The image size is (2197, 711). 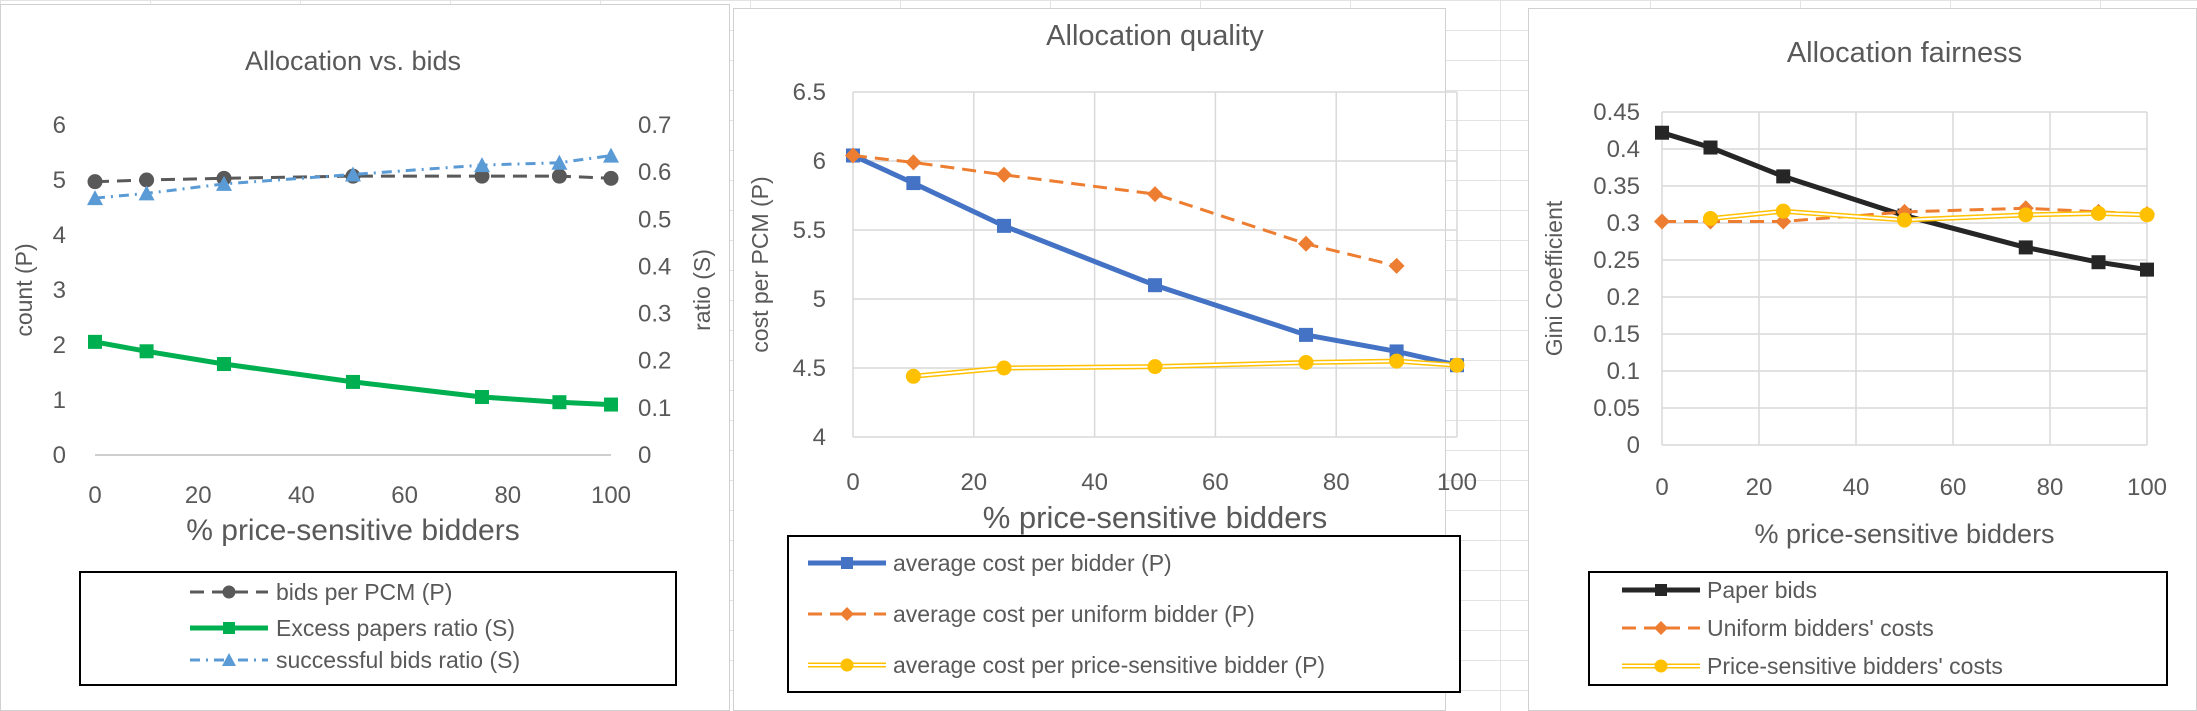 What do you see at coordinates (59, 125) in the screenshot?
I see `chart1-y-tick-label: 6` at bounding box center [59, 125].